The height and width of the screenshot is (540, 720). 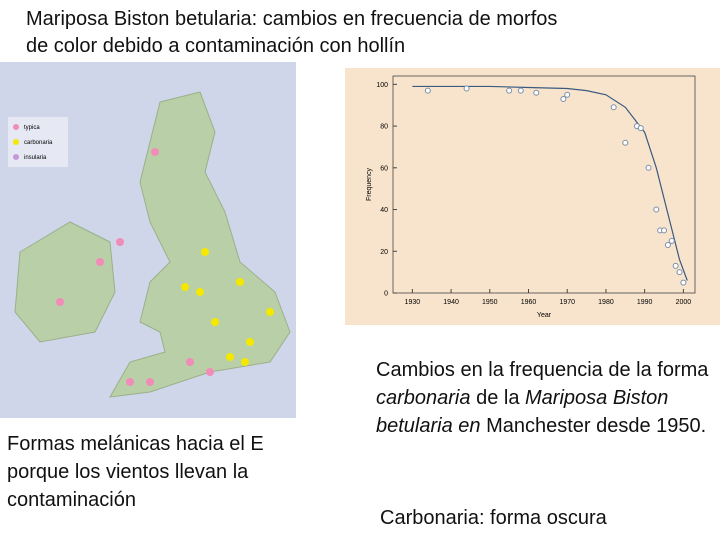 I want to click on britain, so click(x=200, y=244).